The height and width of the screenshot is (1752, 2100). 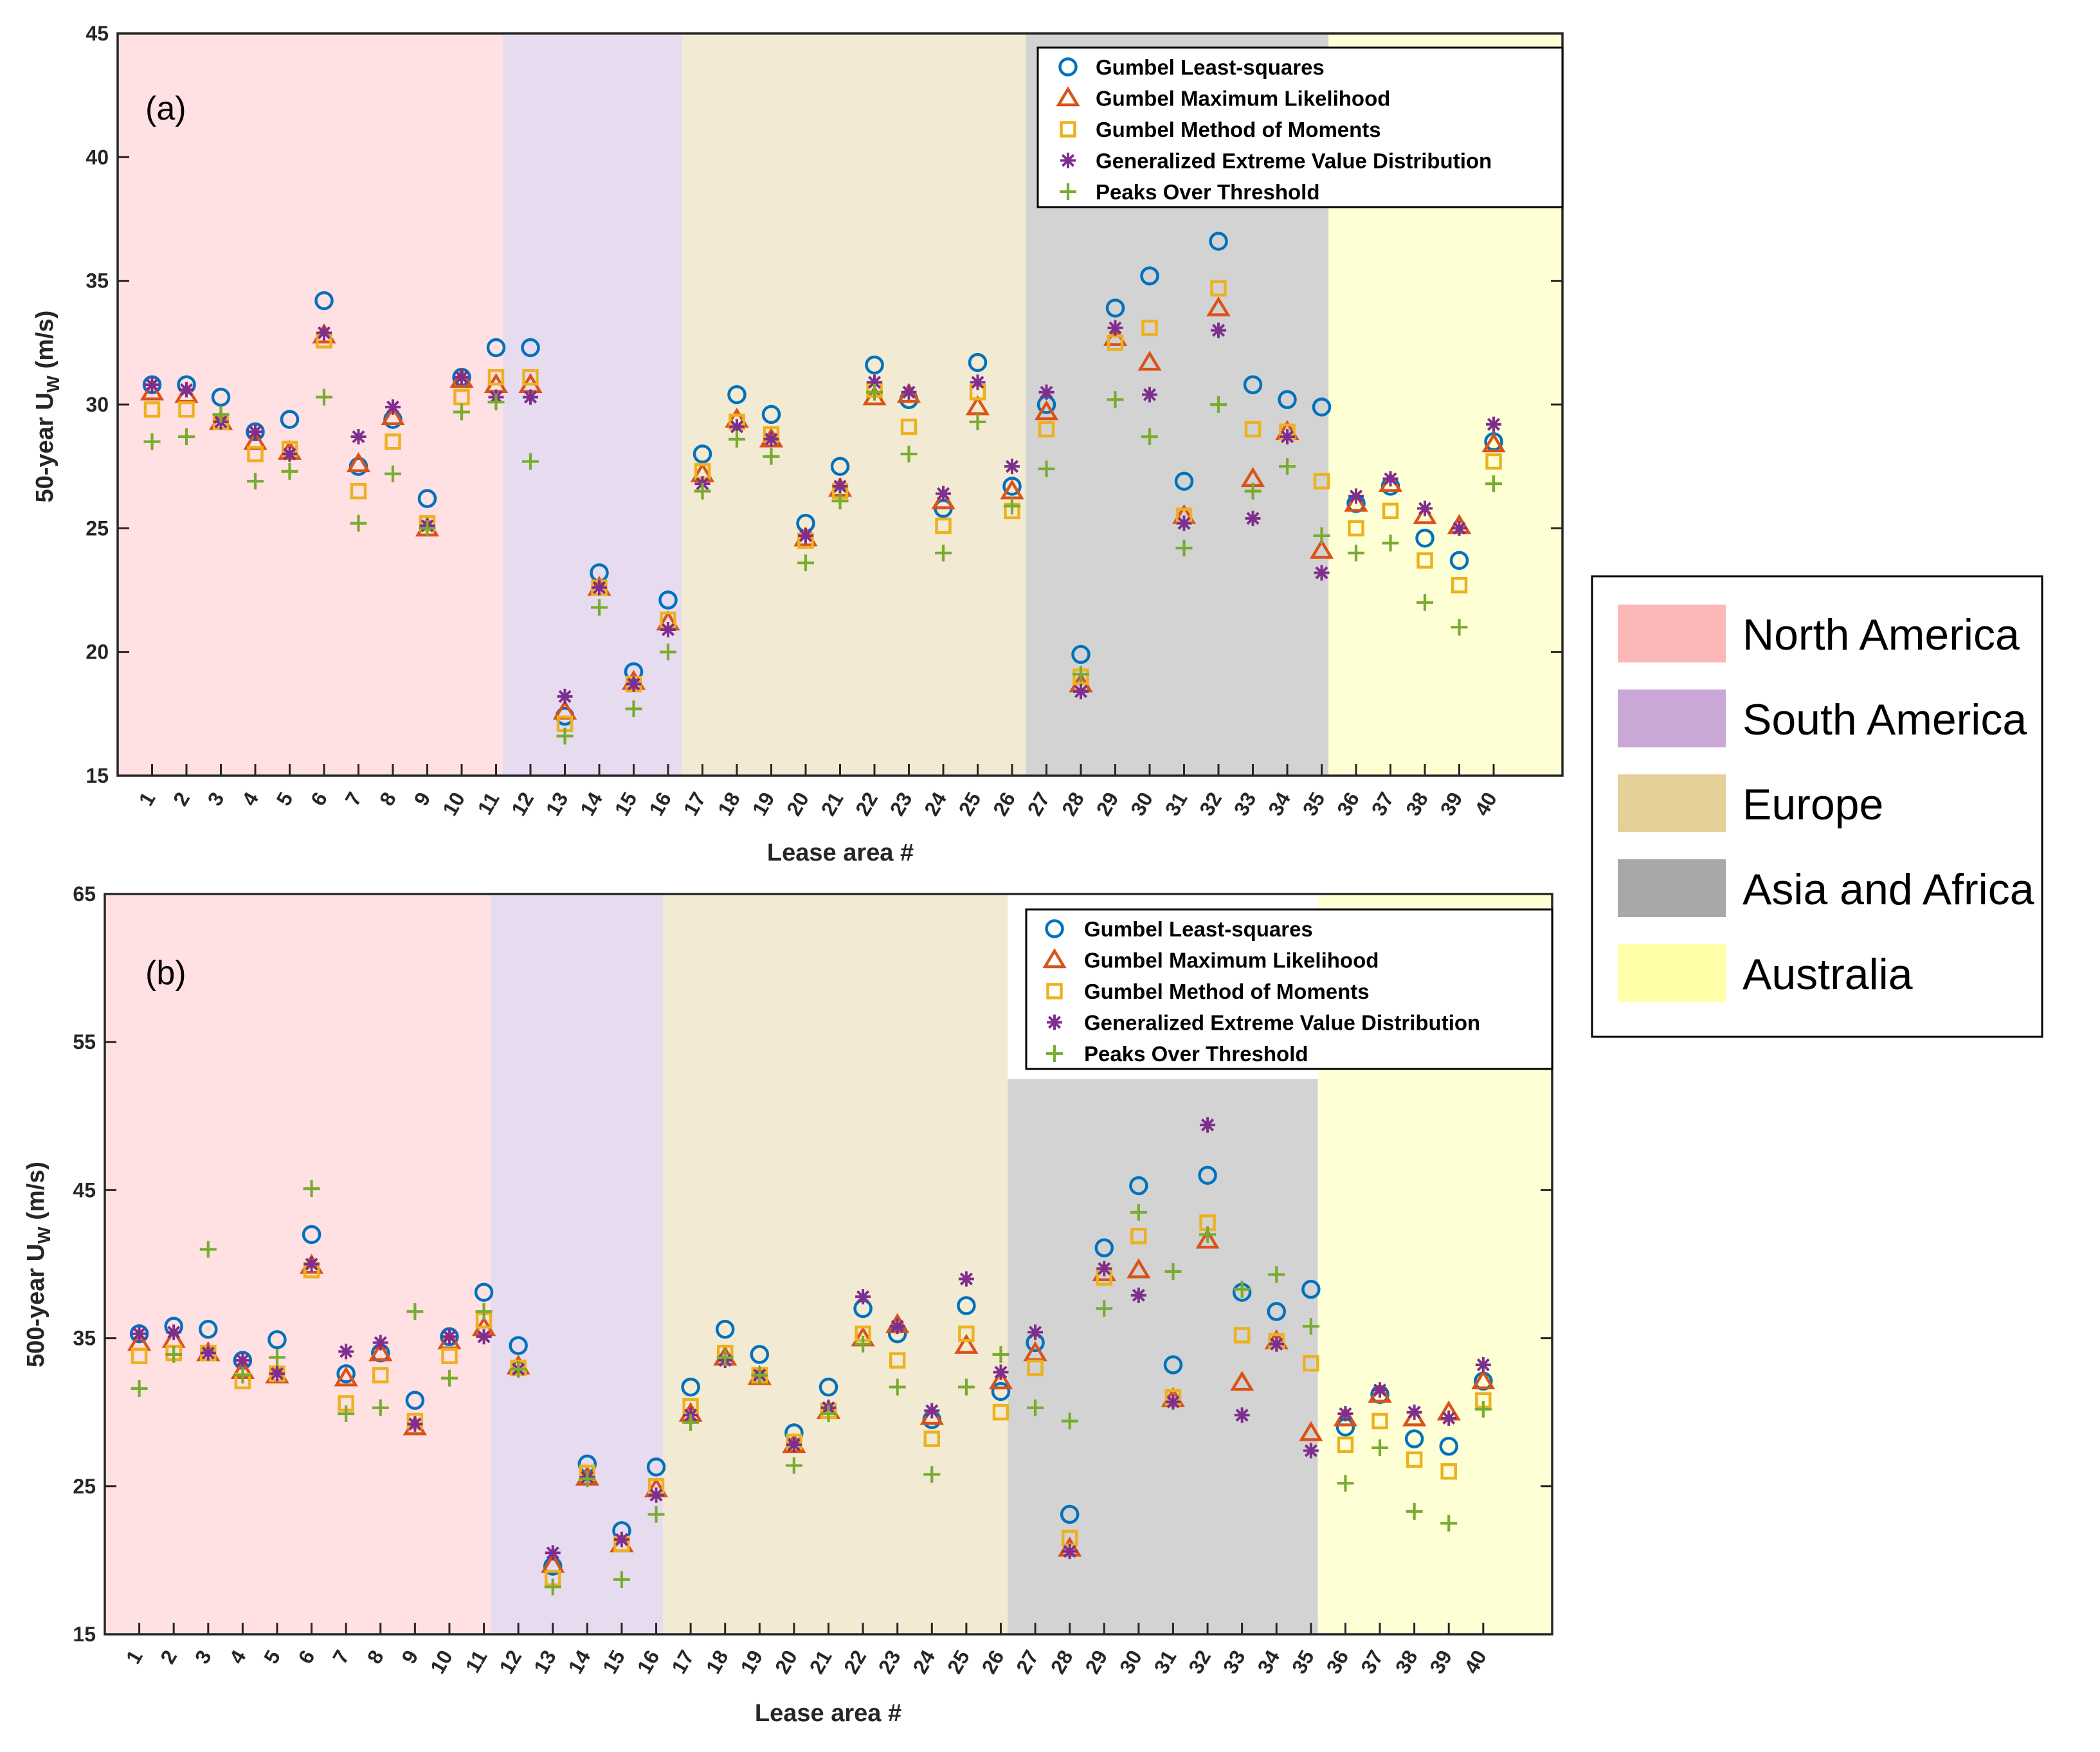 What do you see at coordinates (1238, 129) in the screenshot?
I see `legend-entry-label: Gumbel Method of Moments` at bounding box center [1238, 129].